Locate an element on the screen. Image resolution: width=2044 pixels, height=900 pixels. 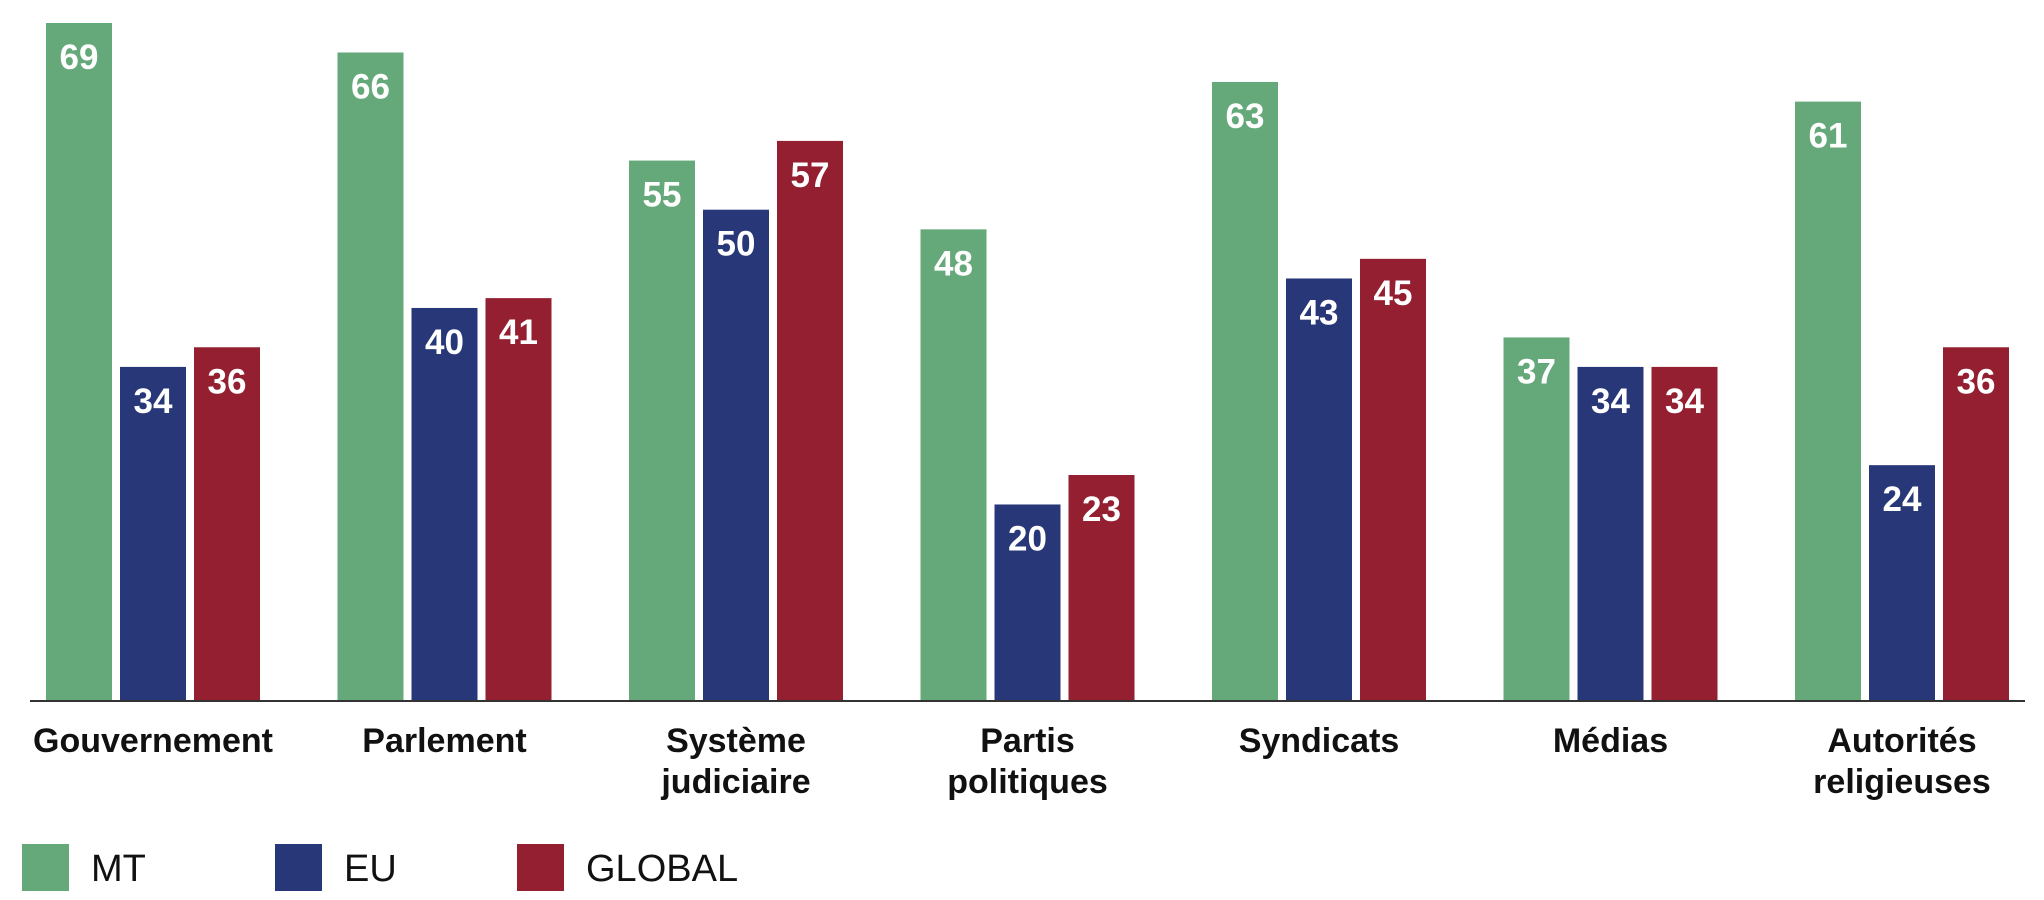
bar-mt-syndicats is located at coordinates (1245, 391).